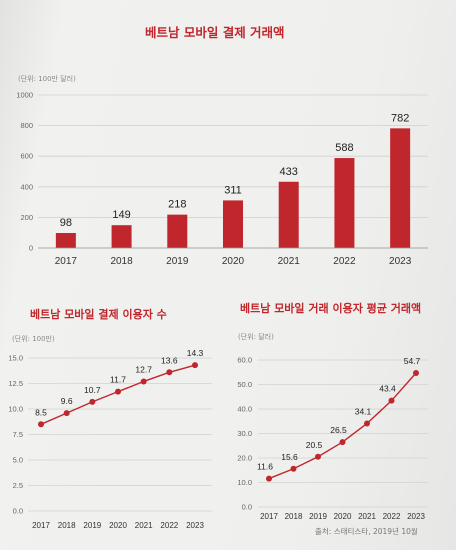 The height and width of the screenshot is (550, 456). Describe the element at coordinates (98, 314) in the screenshot. I see `users-chart-title: 베트남 모바일 결제 이용자 수` at that location.